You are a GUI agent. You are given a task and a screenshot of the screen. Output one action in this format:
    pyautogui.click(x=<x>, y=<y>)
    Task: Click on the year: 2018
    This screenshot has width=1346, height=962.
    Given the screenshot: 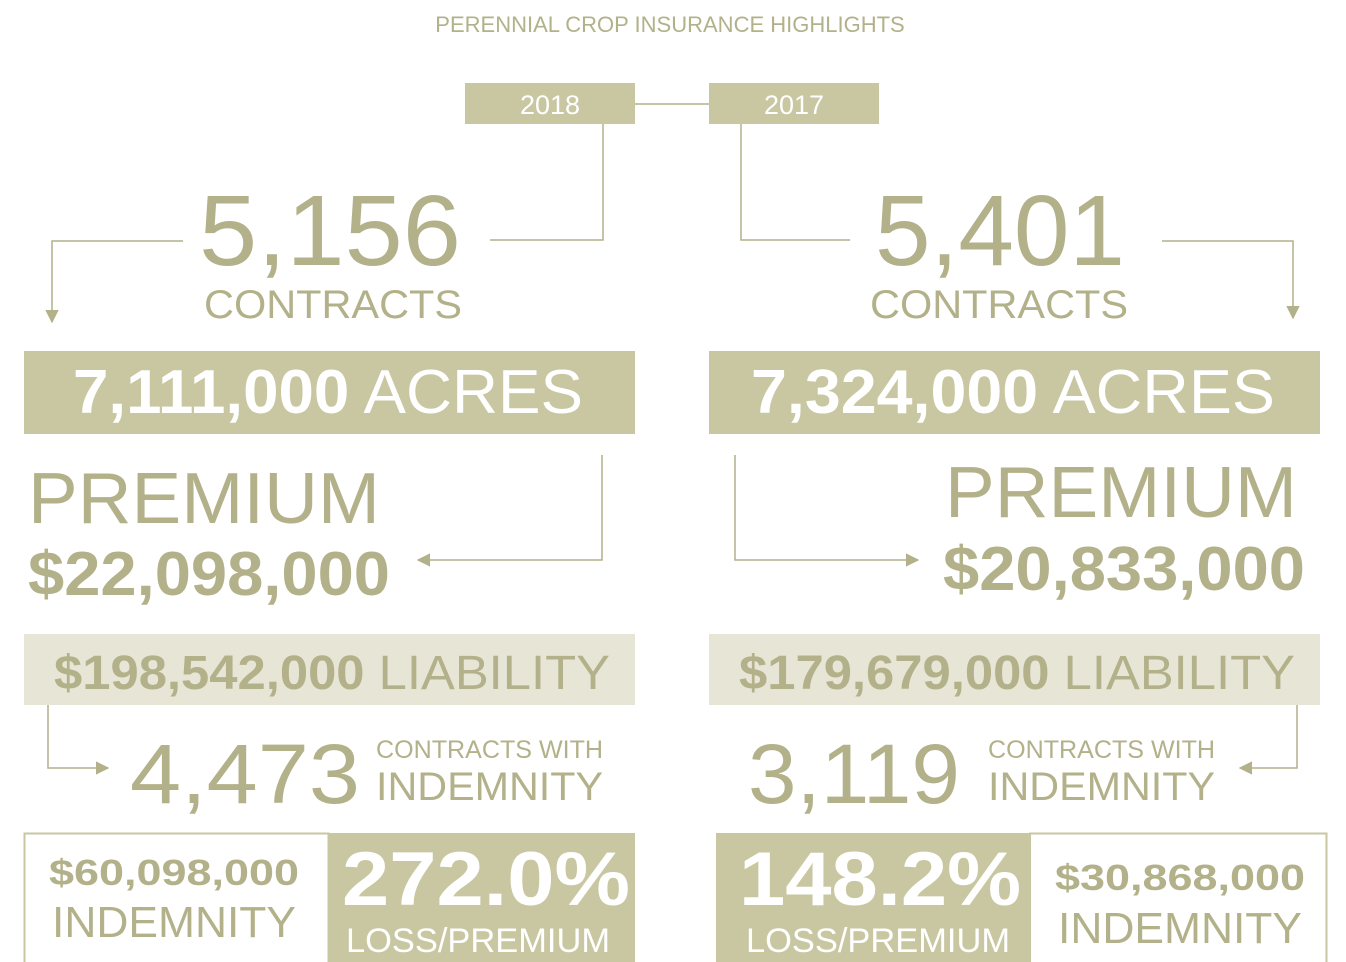 What is the action you would take?
    pyautogui.click(x=550, y=105)
    